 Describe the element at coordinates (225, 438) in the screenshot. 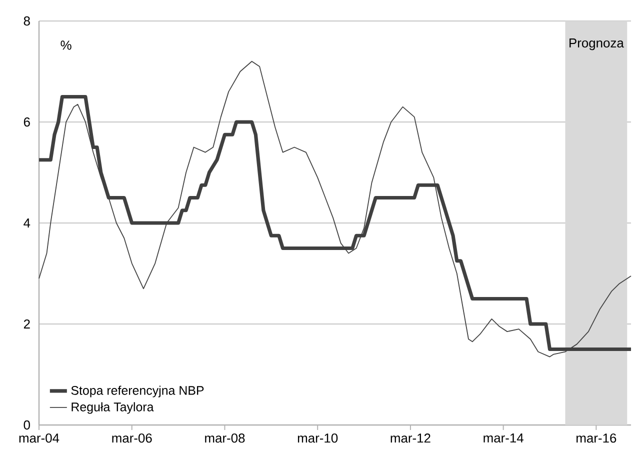

I see `x-tick-label: mar-08` at that location.